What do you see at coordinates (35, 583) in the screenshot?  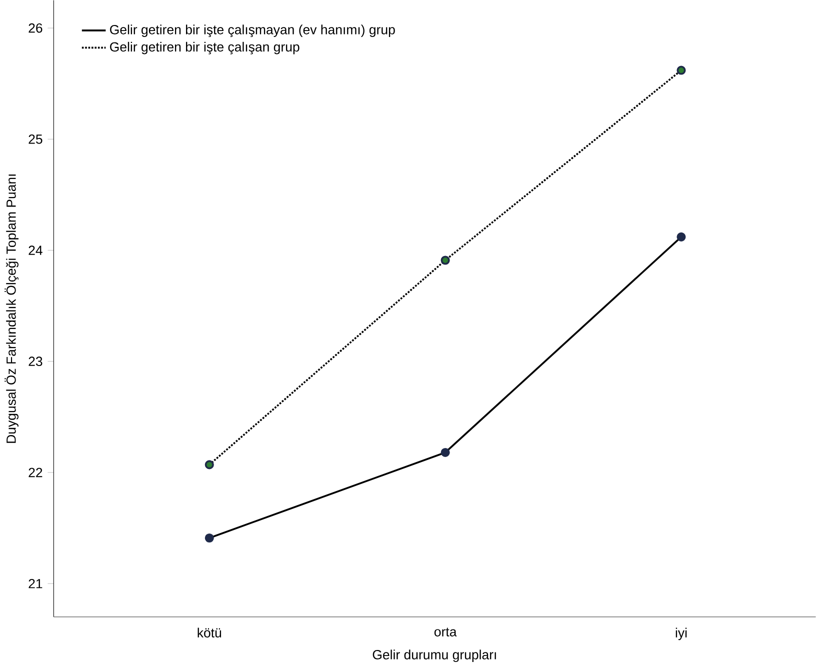 I see `y-tick-label: 21` at bounding box center [35, 583].